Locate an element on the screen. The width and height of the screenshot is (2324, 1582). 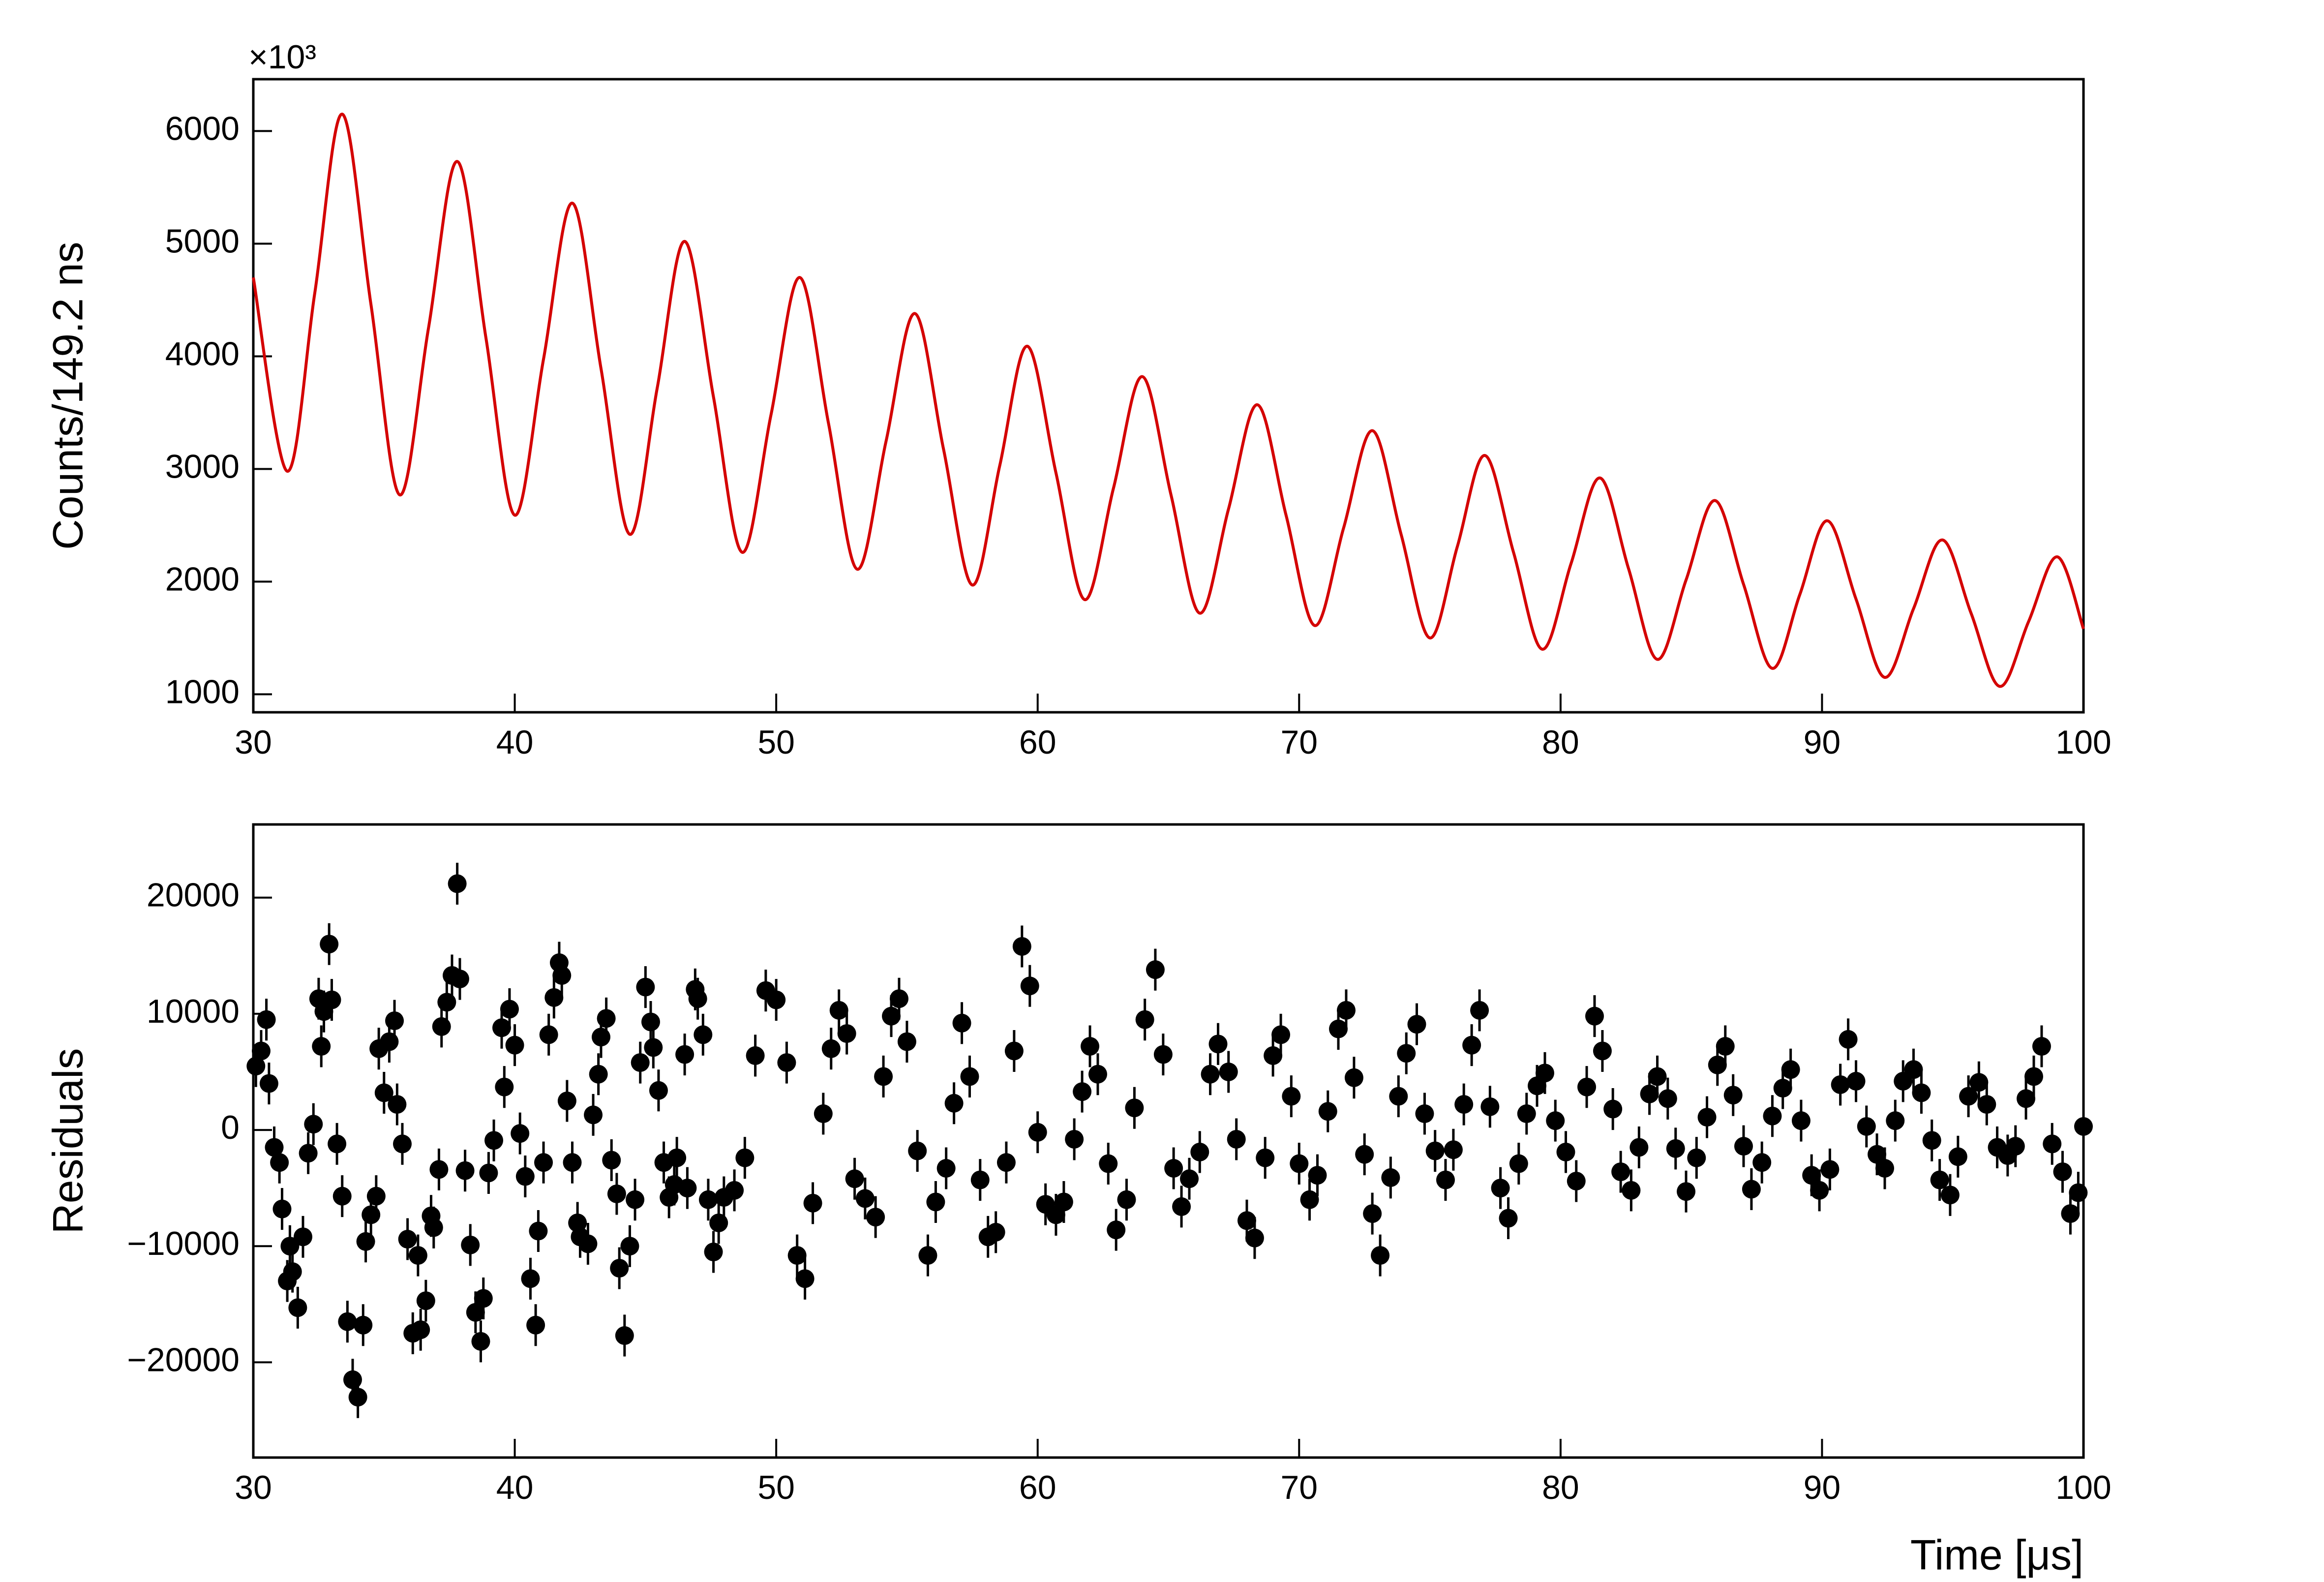
y-tick-label: 6000 is located at coordinates (202, 129).